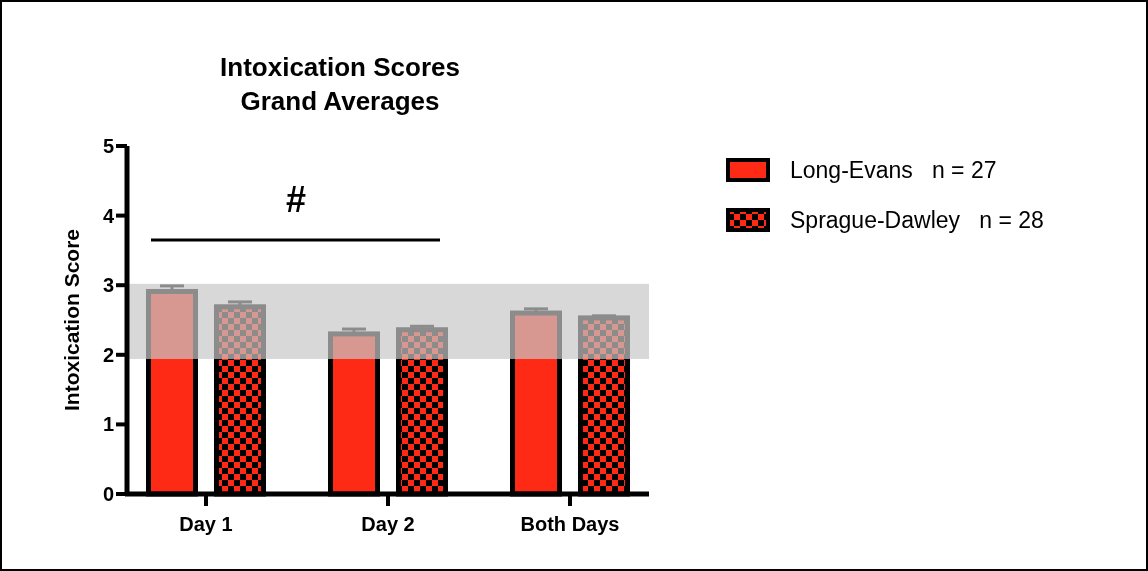 This screenshot has width=1148, height=571. I want to click on y-tick-label: 1, so click(108, 424).